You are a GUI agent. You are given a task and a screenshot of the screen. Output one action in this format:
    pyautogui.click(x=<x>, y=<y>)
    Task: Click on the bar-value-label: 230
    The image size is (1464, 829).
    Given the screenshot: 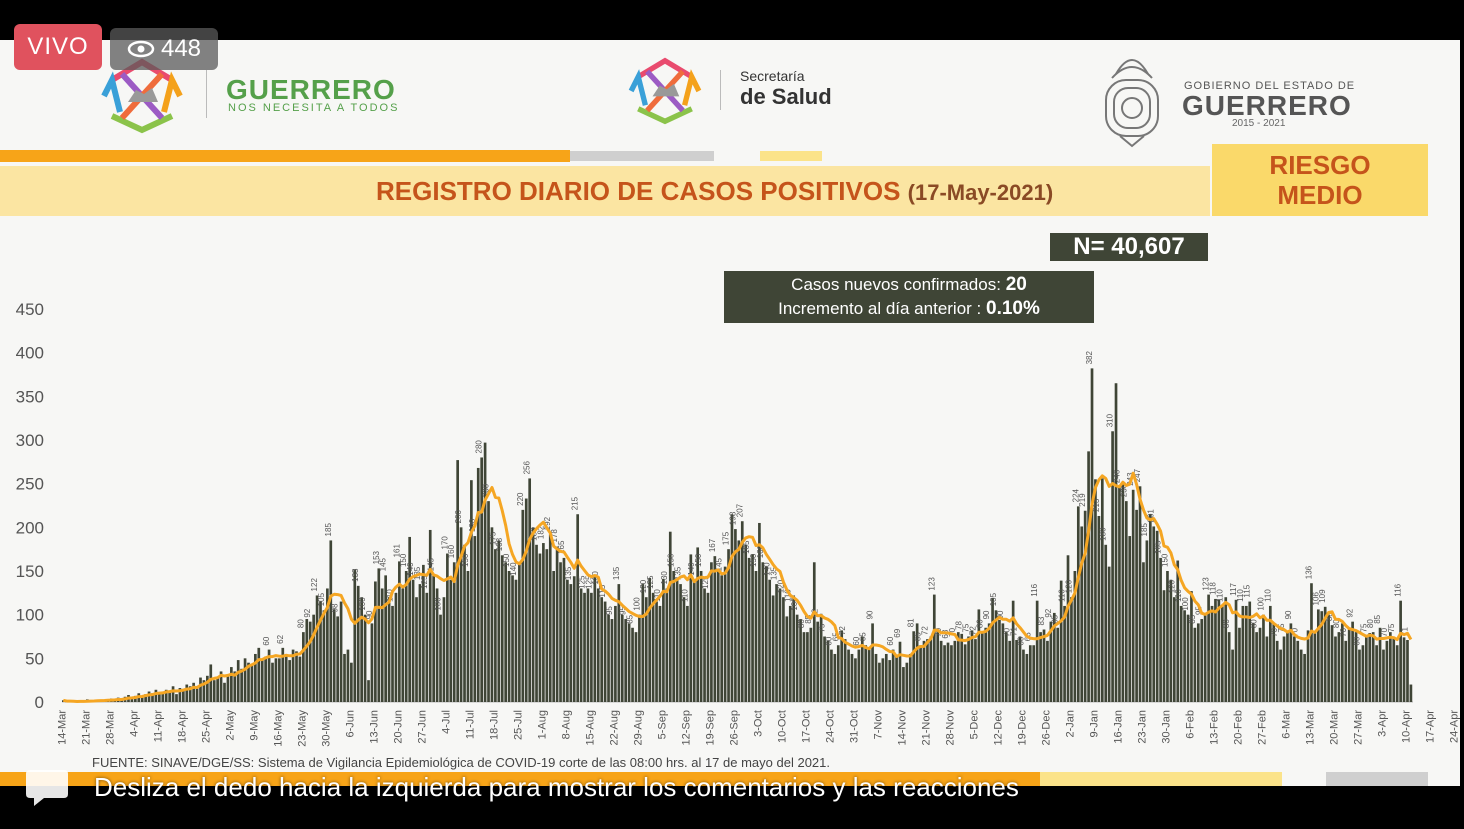 What is the action you would take?
    pyautogui.click(x=1123, y=490)
    